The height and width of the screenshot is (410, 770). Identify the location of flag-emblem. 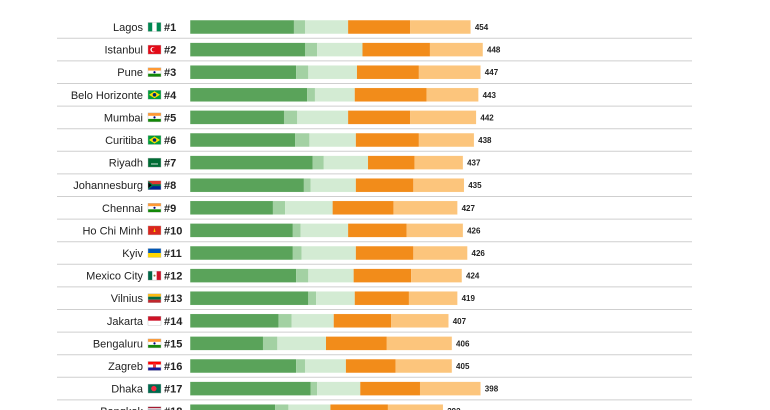
(154, 275).